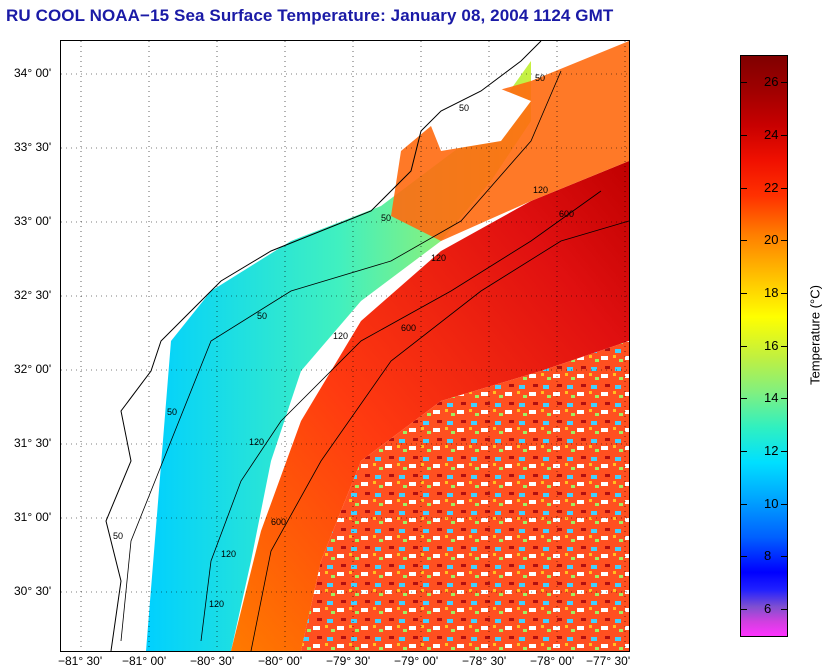  I want to click on lon-label: −78° 00', so click(552, 661).